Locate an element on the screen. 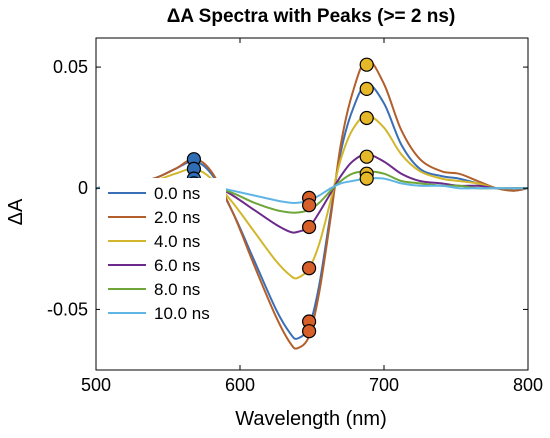 This screenshot has height=438, width=550. x-tick-label-2: 700 is located at coordinates (384, 385).